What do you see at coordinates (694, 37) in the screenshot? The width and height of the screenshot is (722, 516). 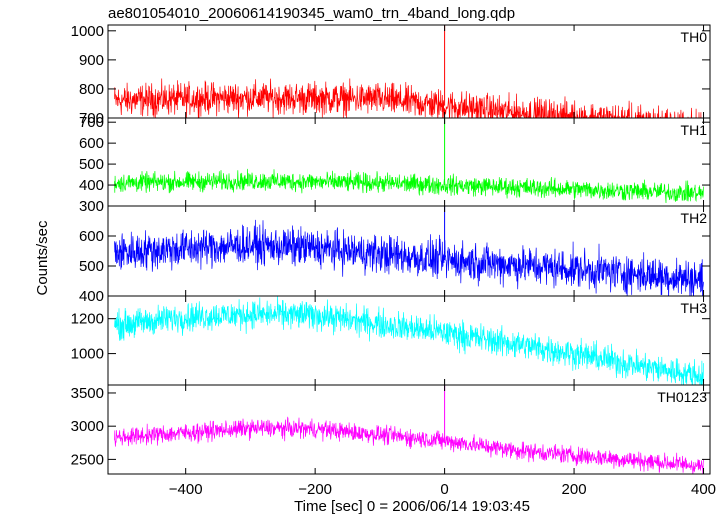 I see `panel-label-th0: TH0` at bounding box center [694, 37].